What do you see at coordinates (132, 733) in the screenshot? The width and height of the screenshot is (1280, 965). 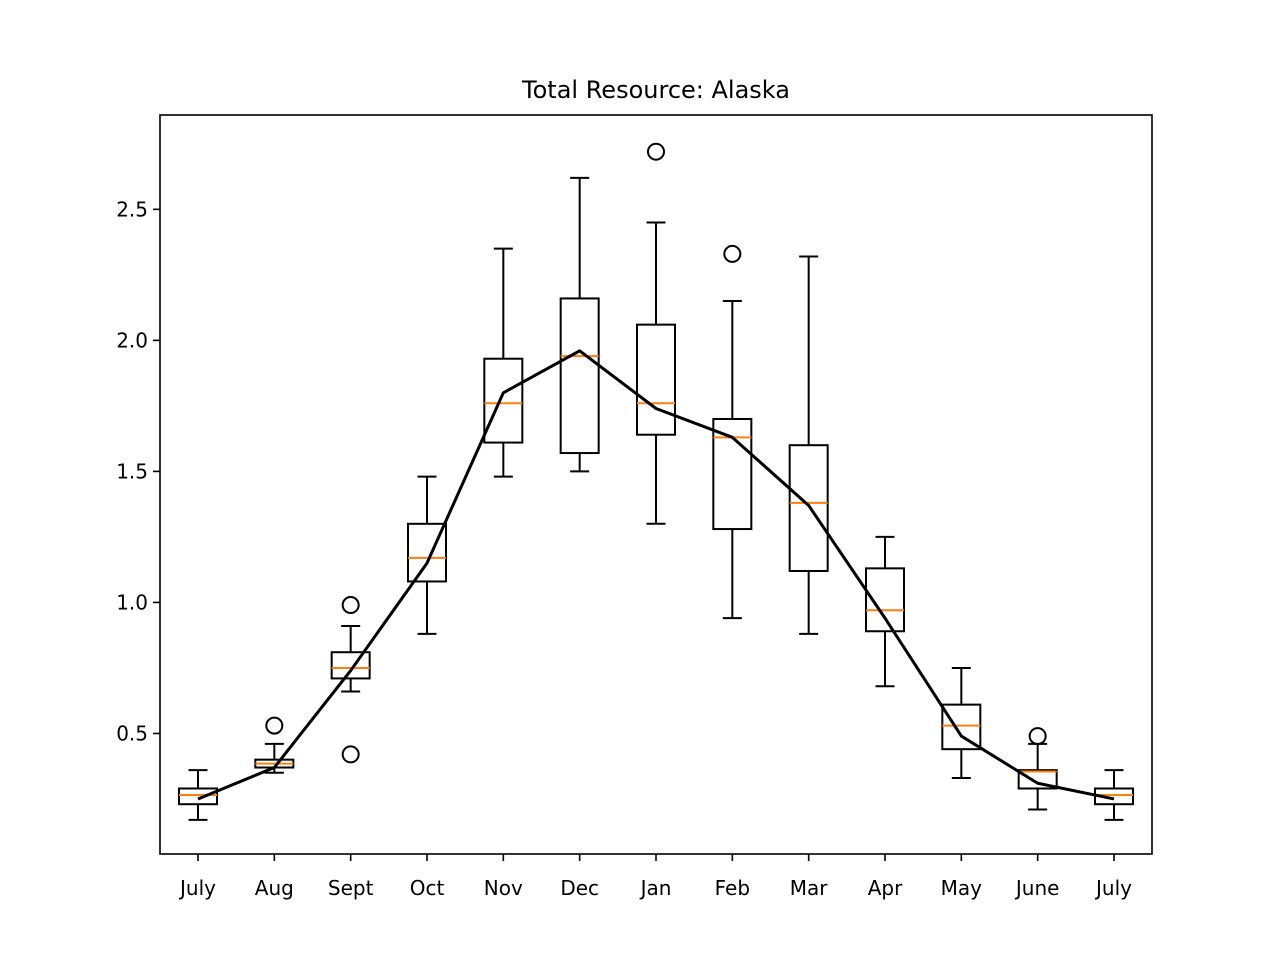 I see `y-tick-label: 0.5` at bounding box center [132, 733].